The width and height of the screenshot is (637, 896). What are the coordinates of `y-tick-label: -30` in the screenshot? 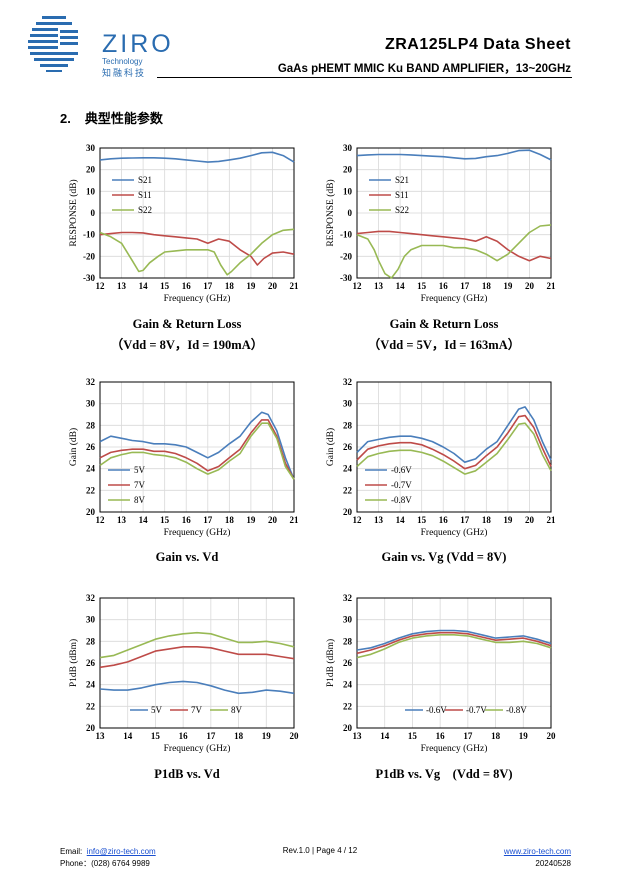 It's located at (89, 278).